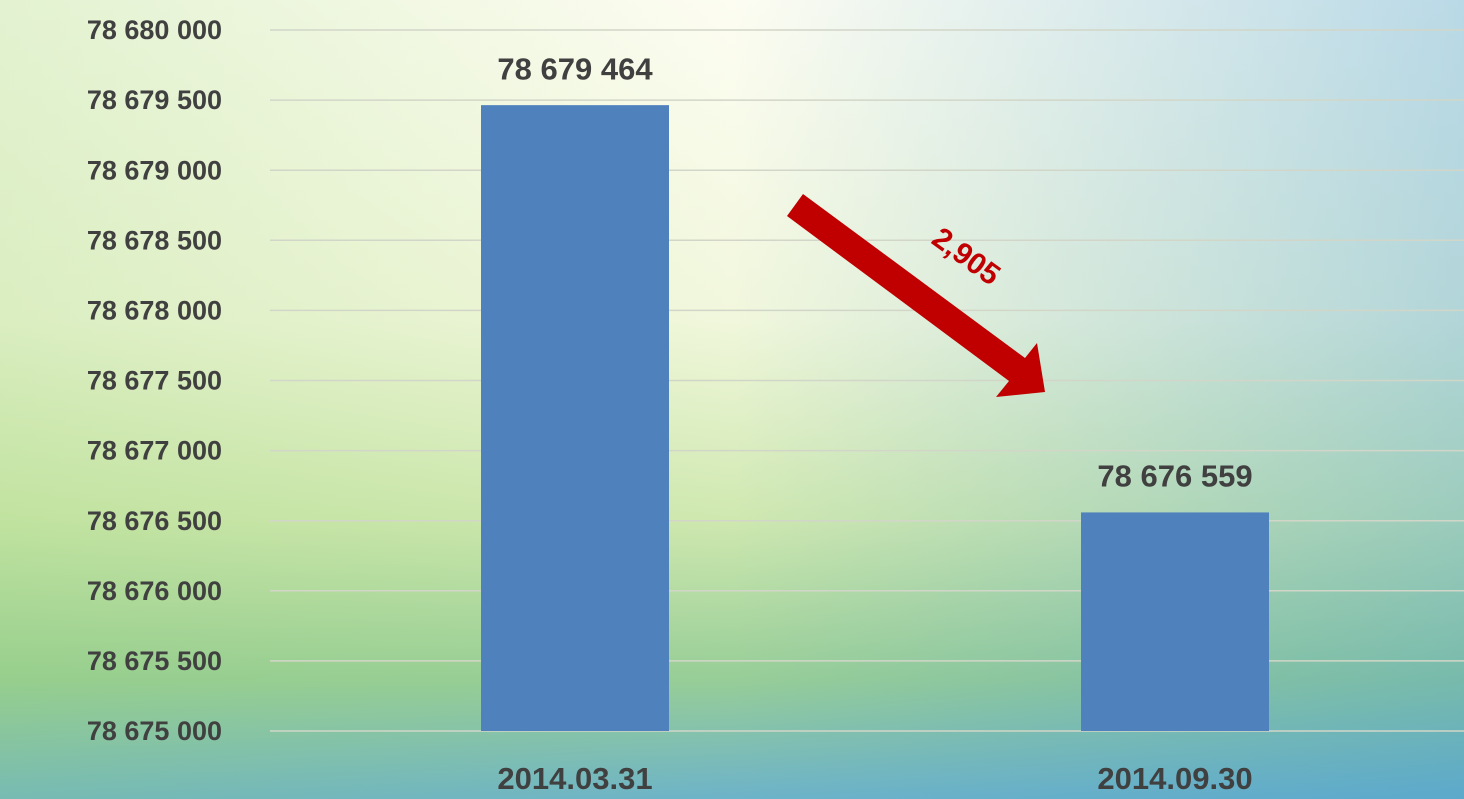 This screenshot has height=799, width=1464. Describe the element at coordinates (154, 591) in the screenshot. I see `y-tick-label: 78 676 000` at that location.